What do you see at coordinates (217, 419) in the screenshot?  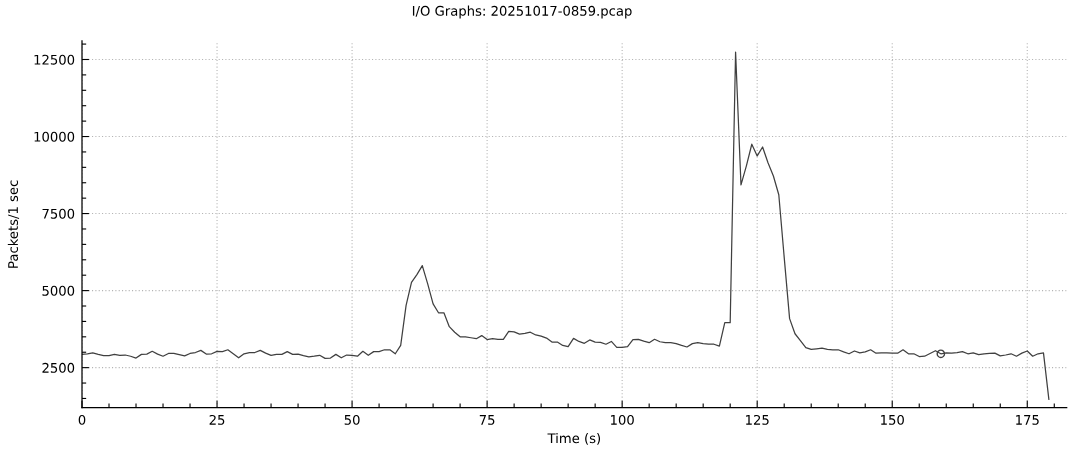 I see `x-tick-label: 25` at bounding box center [217, 419].